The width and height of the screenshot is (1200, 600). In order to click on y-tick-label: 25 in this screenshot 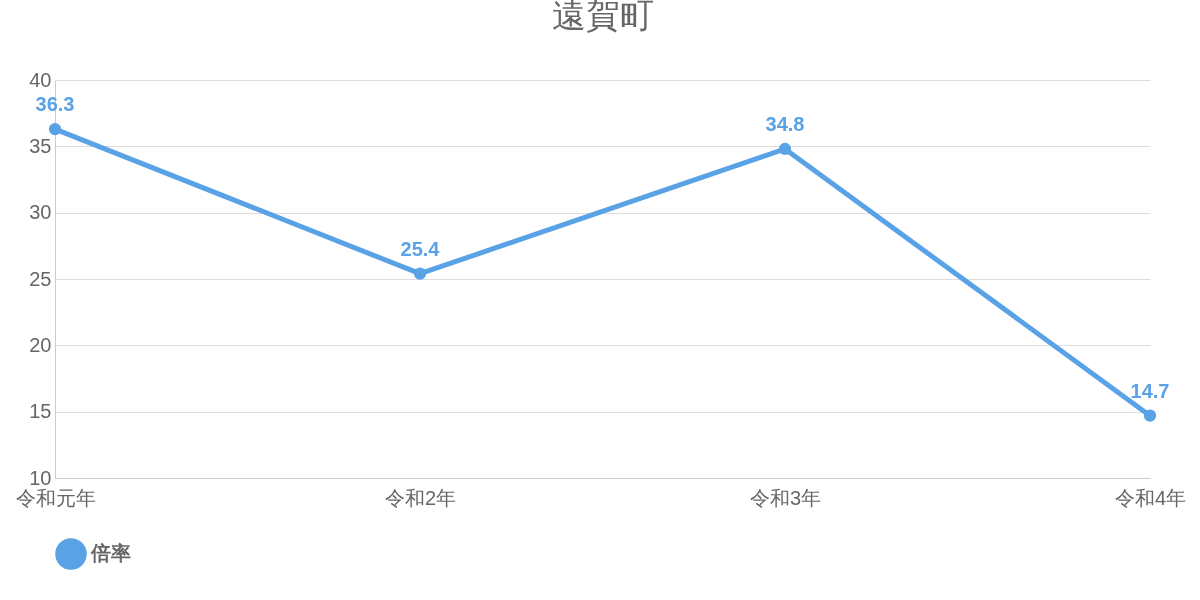, I will do `click(40, 278)`.